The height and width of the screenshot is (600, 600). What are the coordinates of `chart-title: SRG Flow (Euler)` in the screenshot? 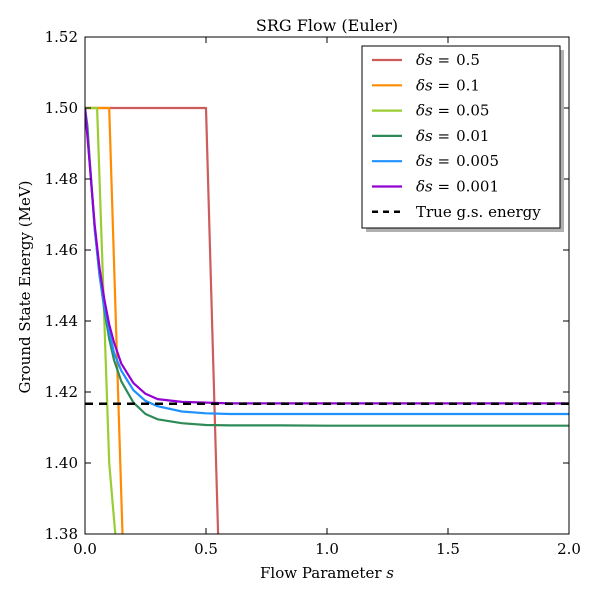 It's located at (327, 25).